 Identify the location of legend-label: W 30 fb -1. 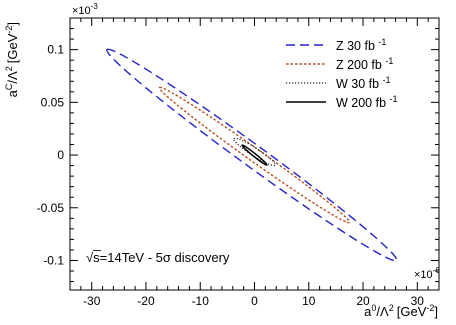
(363, 83).